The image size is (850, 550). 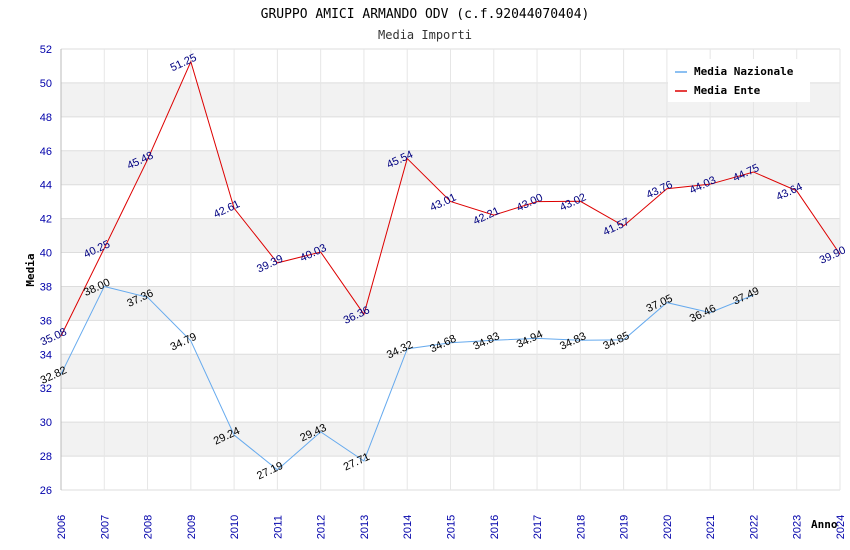 What do you see at coordinates (711, 527) in the screenshot?
I see `x-tick-label: 2021` at bounding box center [711, 527].